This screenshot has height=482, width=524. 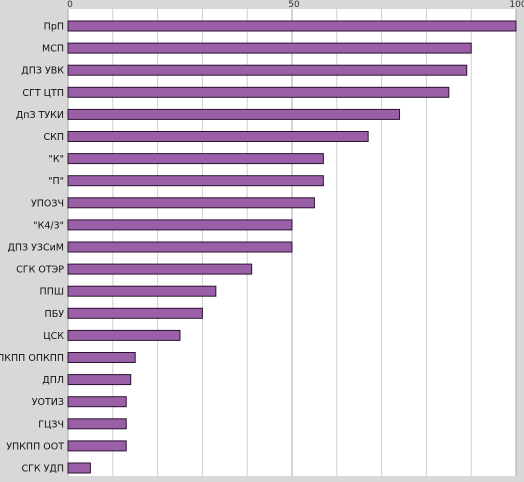 What do you see at coordinates (35, 248) in the screenshot?
I see `category-label: ДПЗ УЗСиМ` at bounding box center [35, 248].